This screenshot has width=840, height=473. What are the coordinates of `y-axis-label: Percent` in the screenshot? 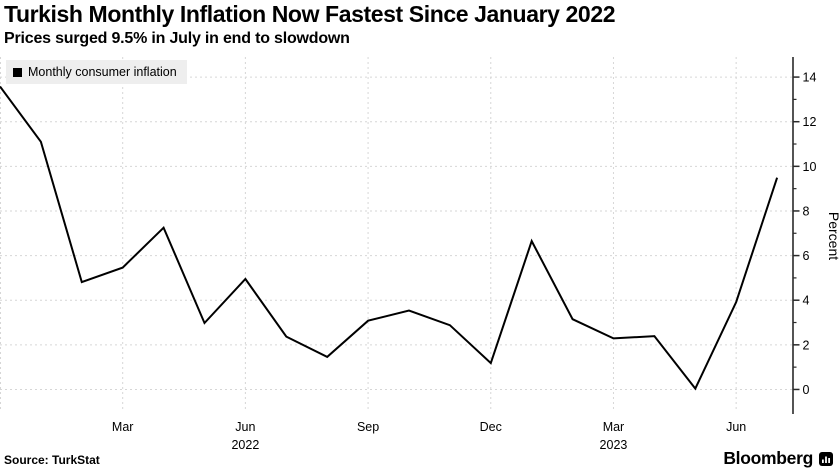 It's located at (833, 236).